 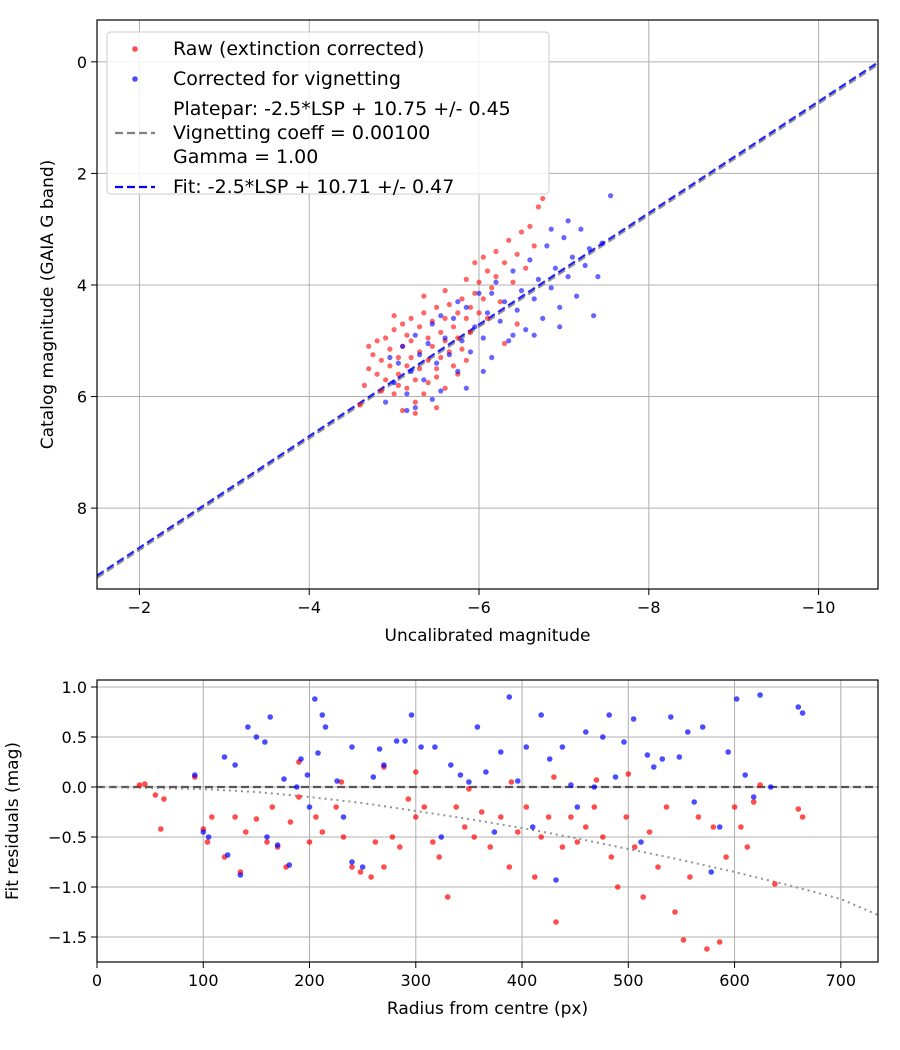 What do you see at coordinates (522, 980) in the screenshot?
I see `x-tick-label: 400` at bounding box center [522, 980].